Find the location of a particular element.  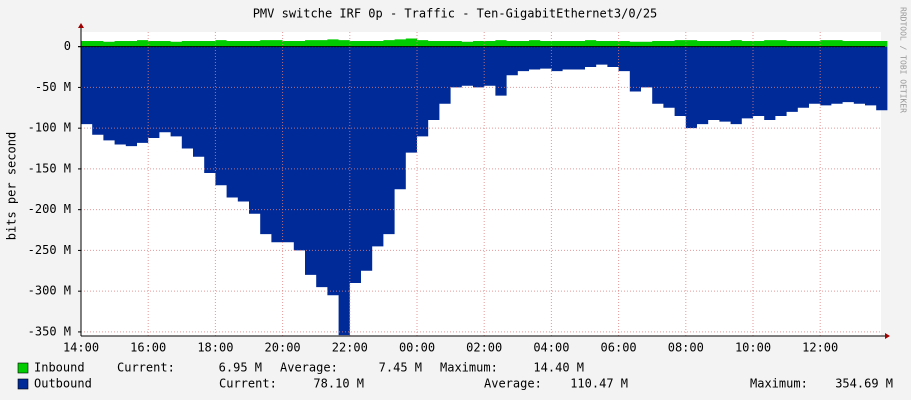

legend-label: Inbound is located at coordinates (59, 368).